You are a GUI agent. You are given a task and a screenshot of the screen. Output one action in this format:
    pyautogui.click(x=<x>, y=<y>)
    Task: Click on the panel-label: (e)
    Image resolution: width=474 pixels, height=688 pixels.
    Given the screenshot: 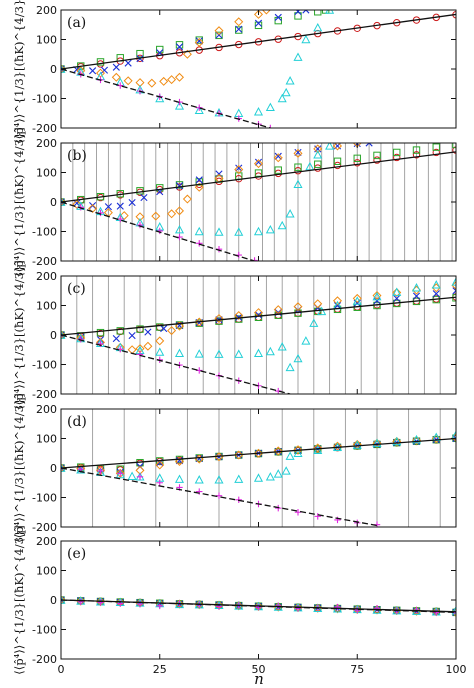 What is the action you would take?
    pyautogui.click(x=76, y=554)
    